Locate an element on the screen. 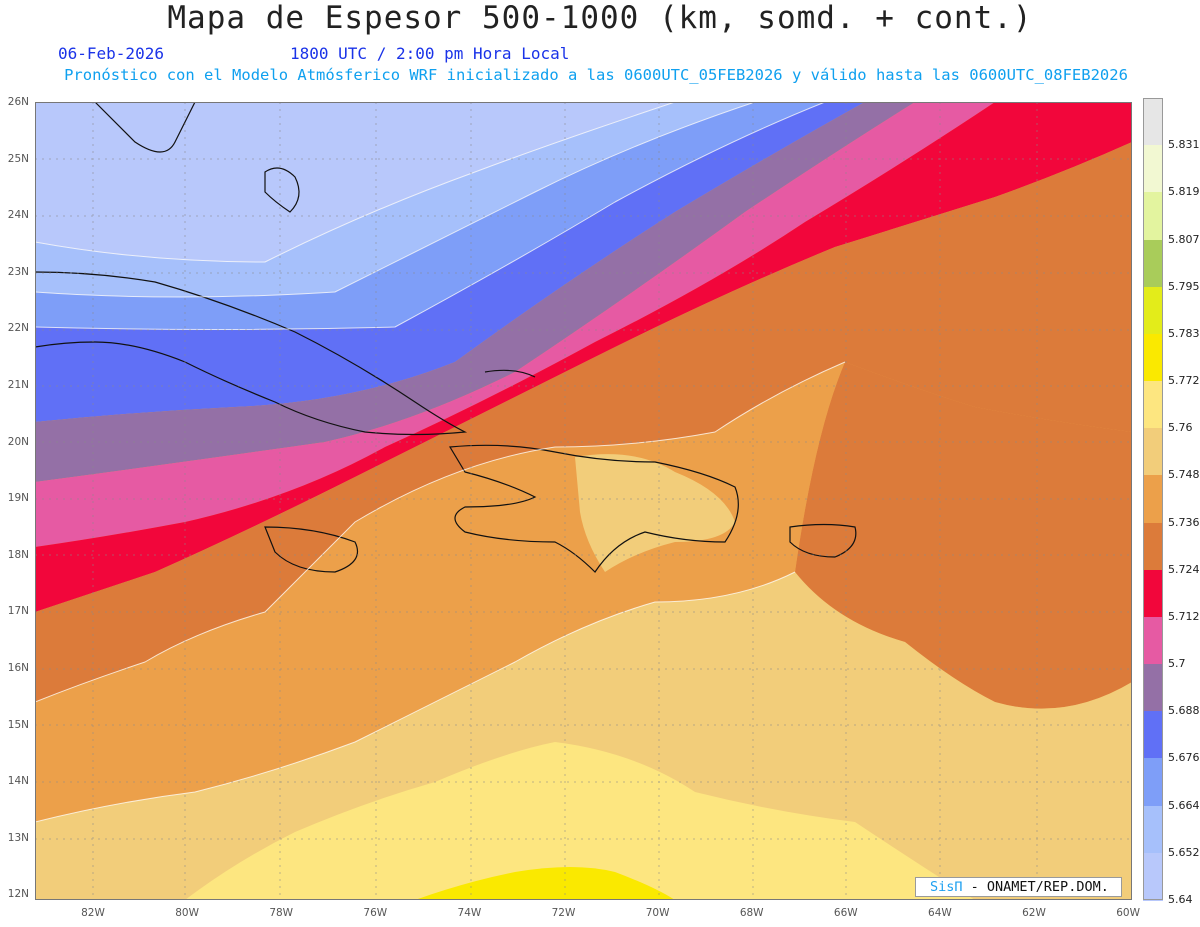  credit-box: SisΠ - ONAMET/REP.DOM. is located at coordinates (1018, 887).